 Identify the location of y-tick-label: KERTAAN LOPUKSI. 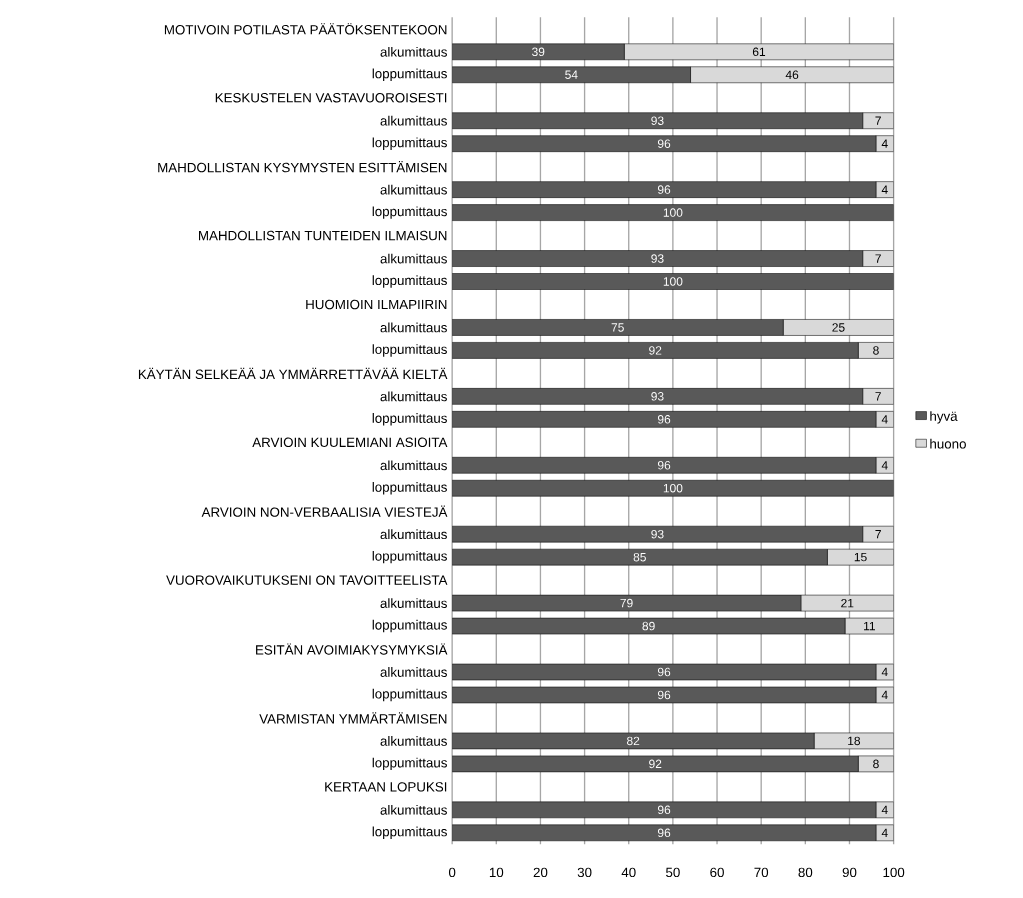
(386, 787).